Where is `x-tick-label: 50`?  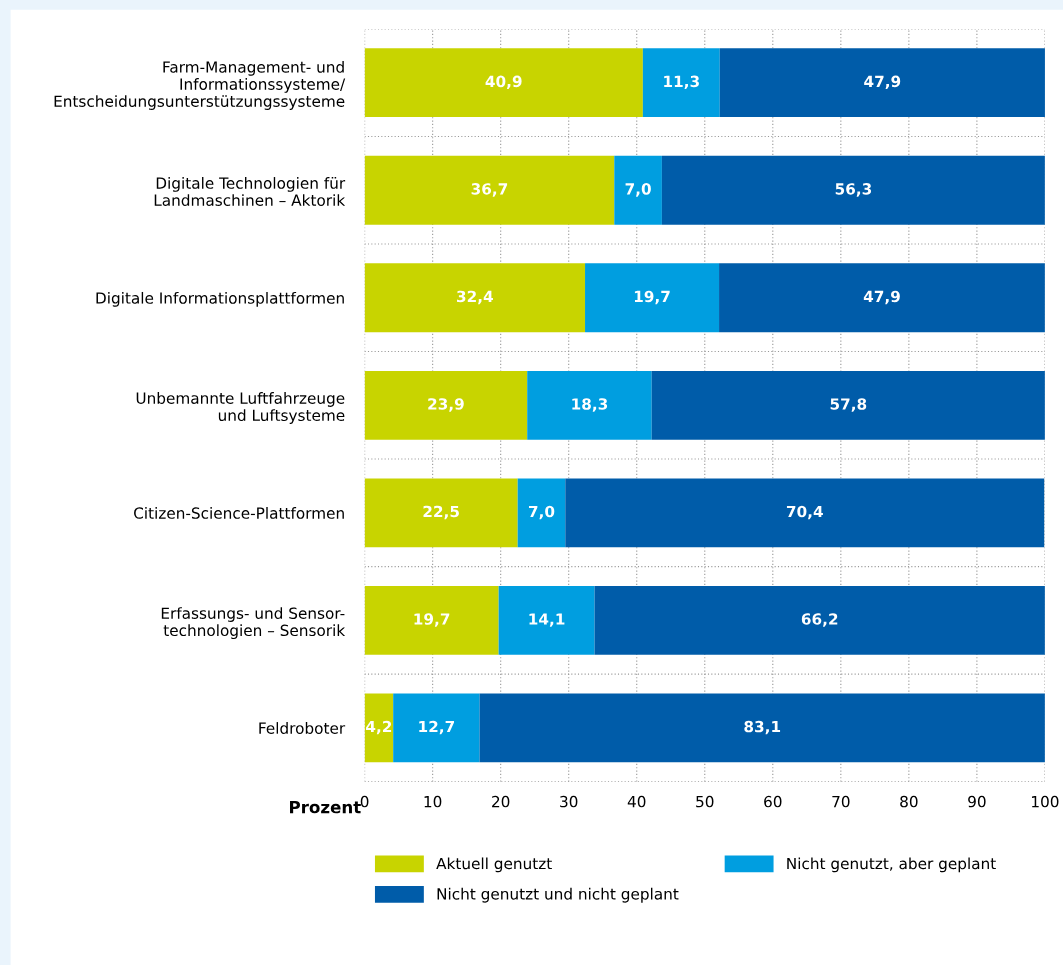 x-tick-label: 50 is located at coordinates (705, 801).